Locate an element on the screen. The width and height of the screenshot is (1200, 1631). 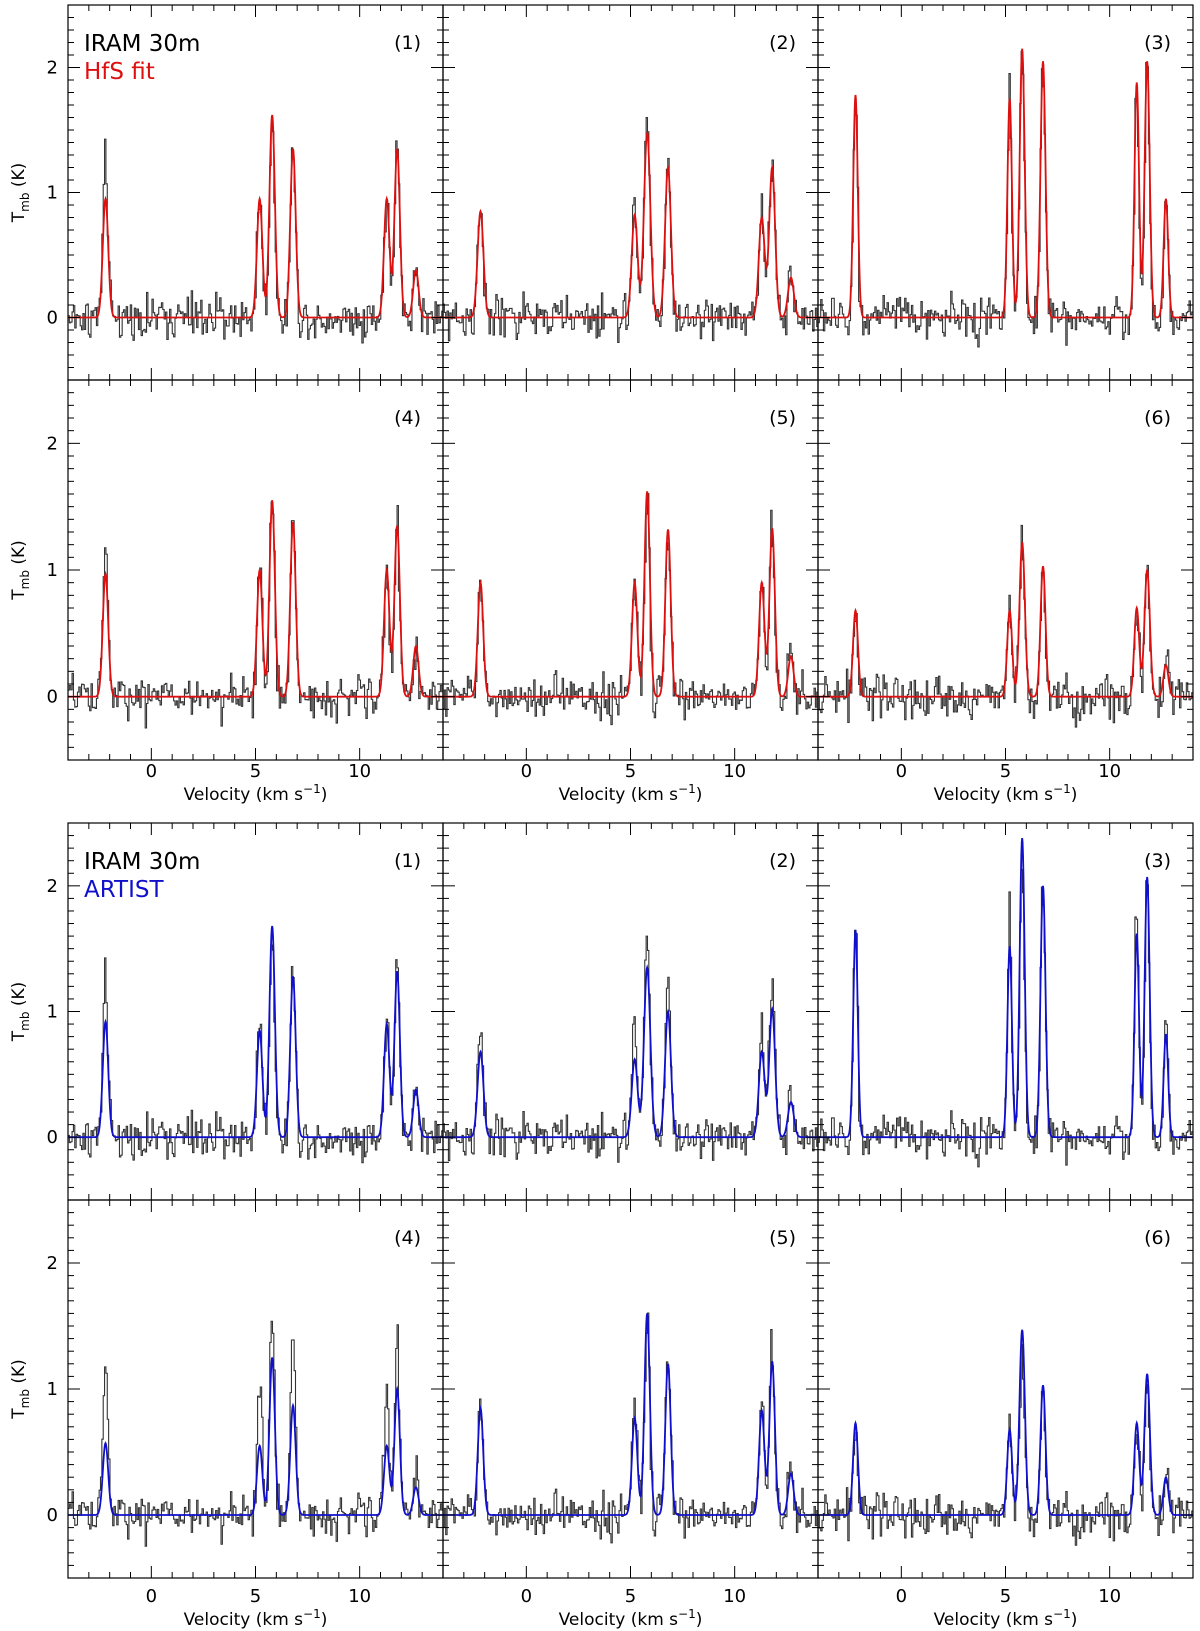
legend-telescope: IRAM 30m is located at coordinates (142, 44).